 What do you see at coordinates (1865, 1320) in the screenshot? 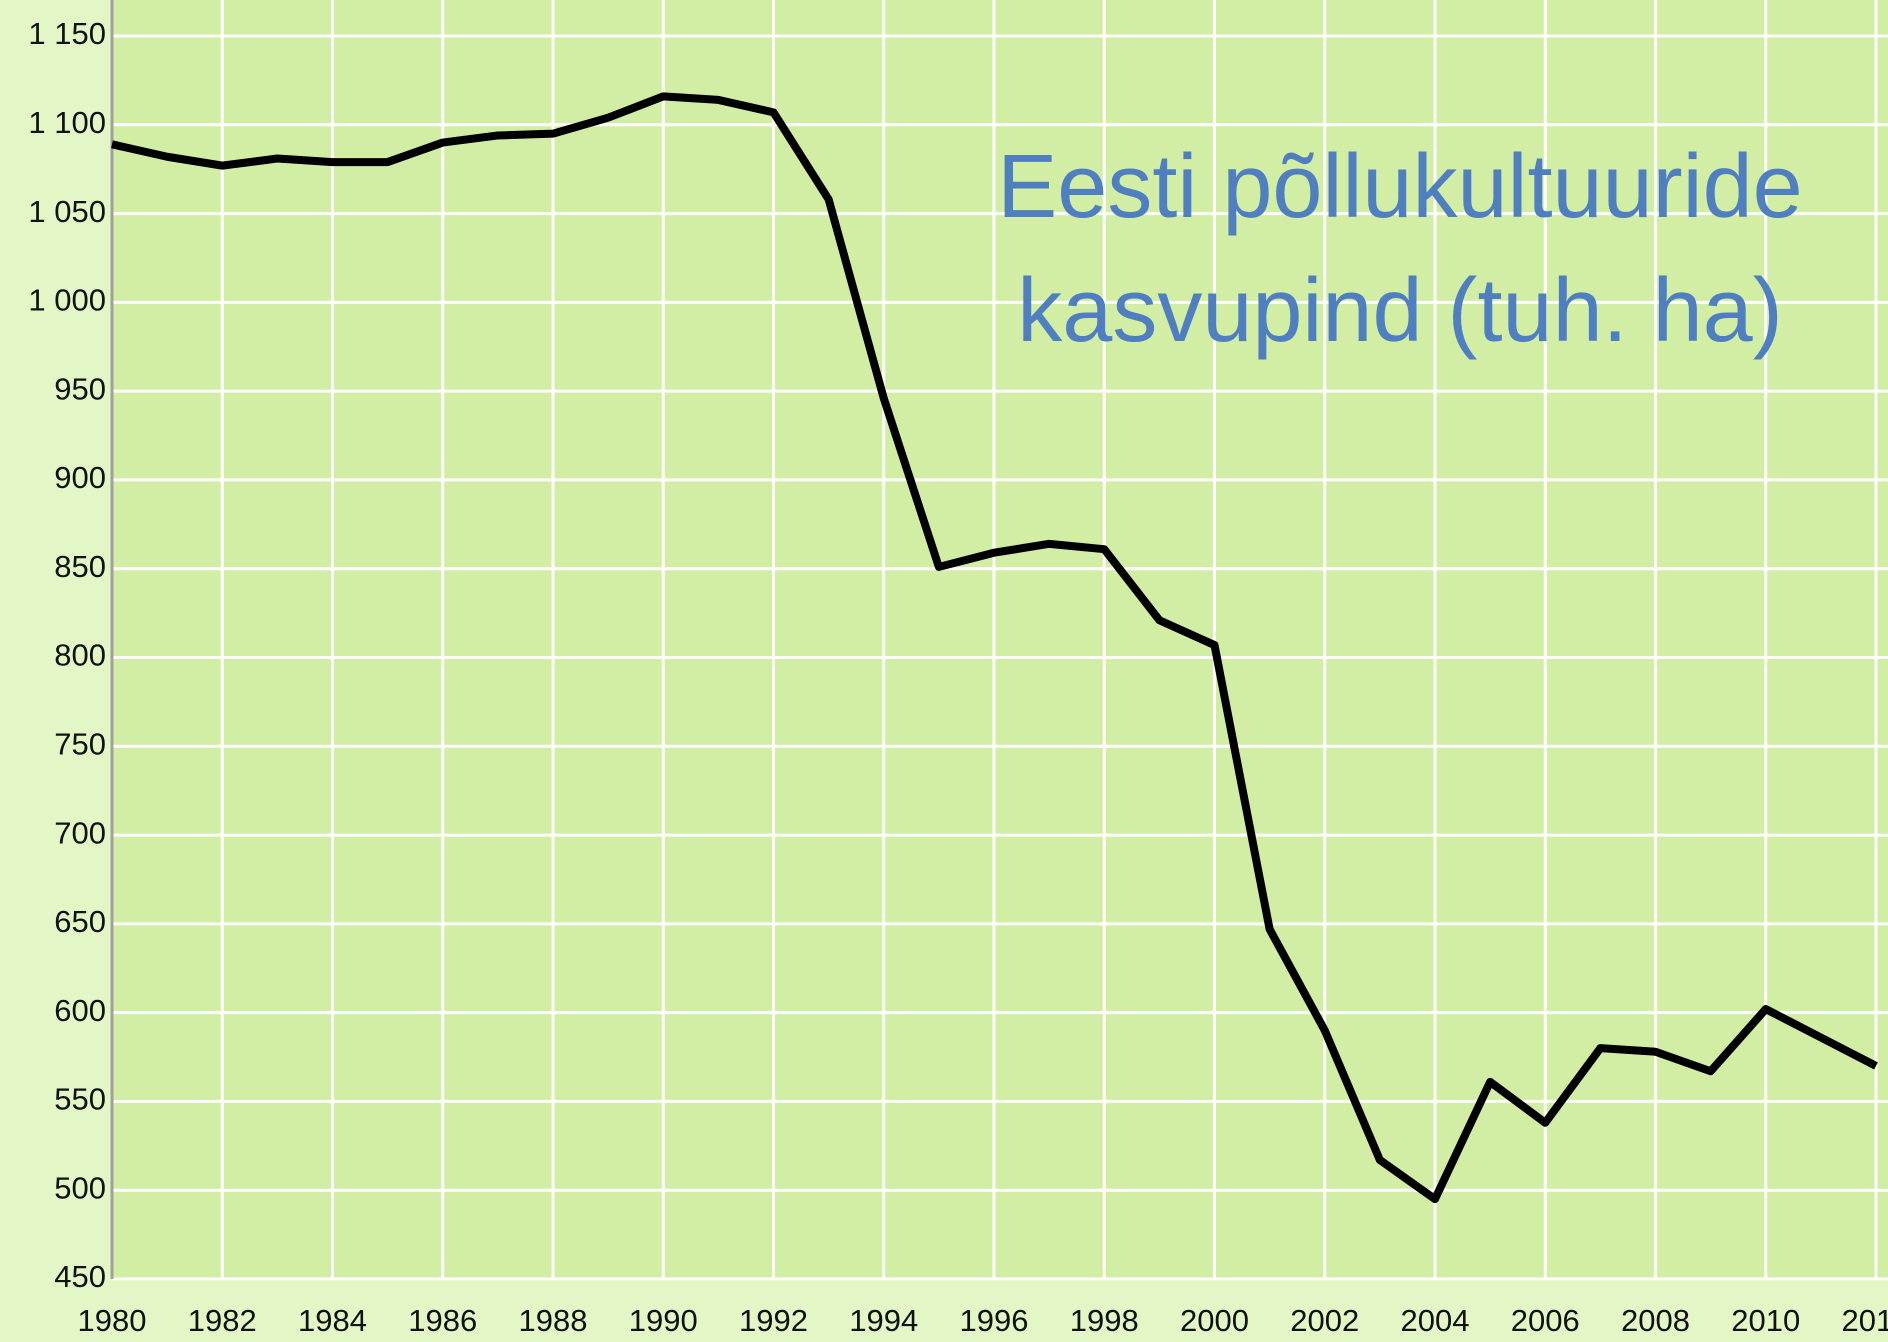
I see `x-tick-label: 2012` at bounding box center [1865, 1320].